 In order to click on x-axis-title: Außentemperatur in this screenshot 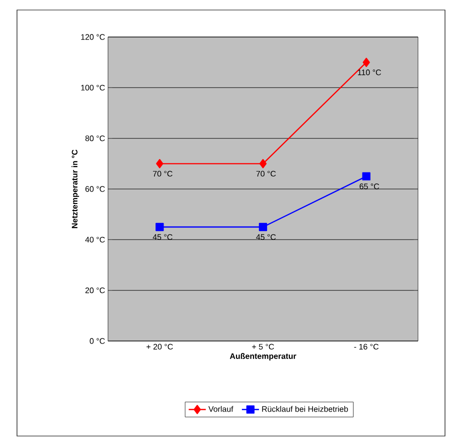, I will do `click(263, 357)`.